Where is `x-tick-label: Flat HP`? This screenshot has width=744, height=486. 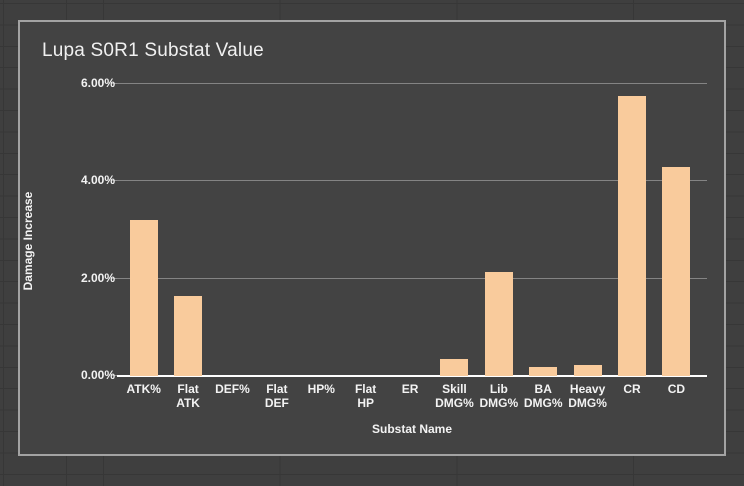 x-tick-label: Flat HP is located at coordinates (365, 396).